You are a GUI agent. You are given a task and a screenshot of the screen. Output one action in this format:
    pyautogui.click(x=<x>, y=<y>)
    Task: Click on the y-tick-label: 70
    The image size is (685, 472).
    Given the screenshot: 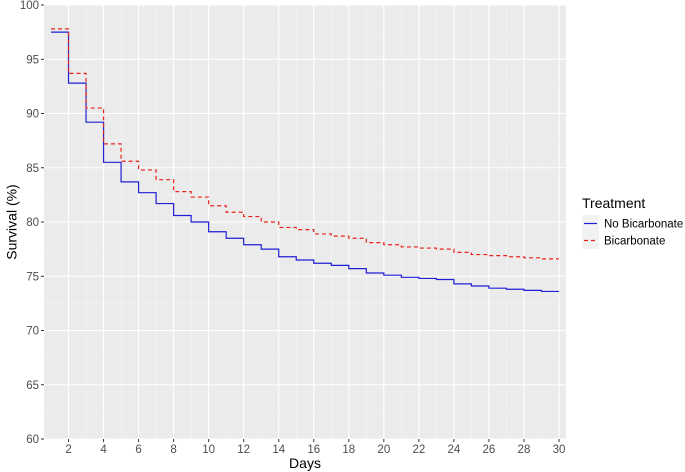 What is the action you would take?
    pyautogui.click(x=32, y=332)
    